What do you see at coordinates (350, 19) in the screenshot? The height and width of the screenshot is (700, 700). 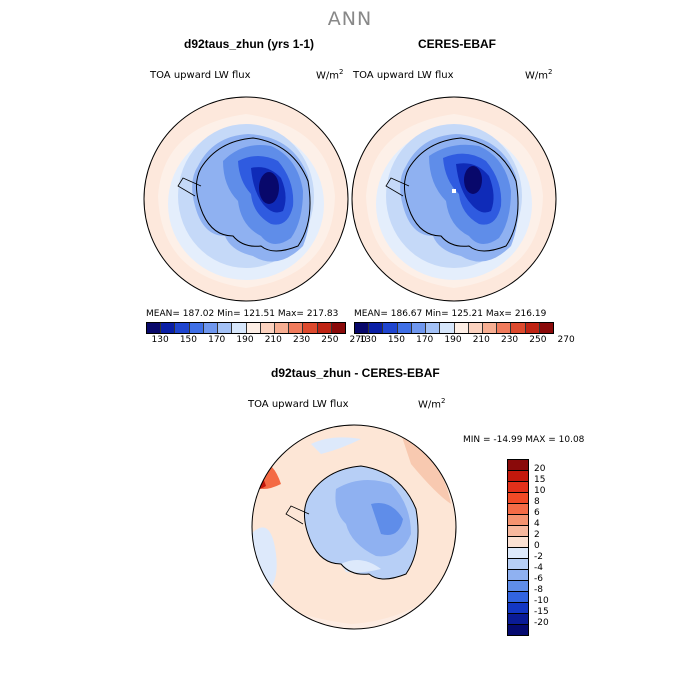 I see `figure-title: ANN` at bounding box center [350, 19].